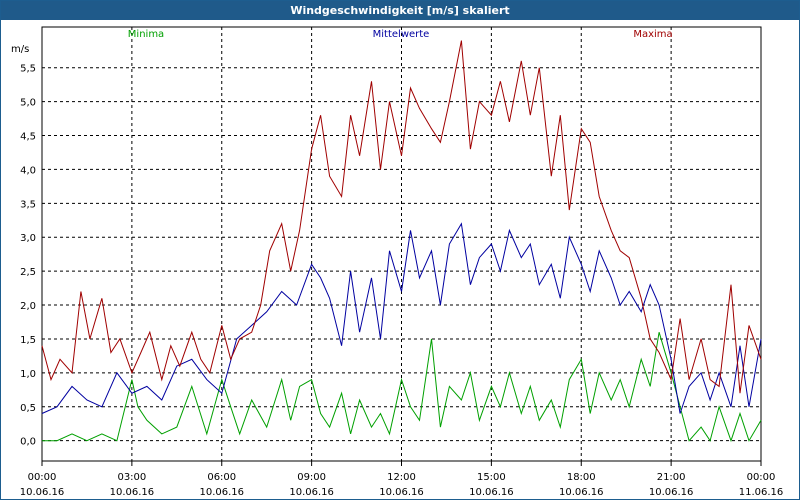 This screenshot has width=800, height=500. I want to click on legend-entry-minima: Minima, so click(146, 34).